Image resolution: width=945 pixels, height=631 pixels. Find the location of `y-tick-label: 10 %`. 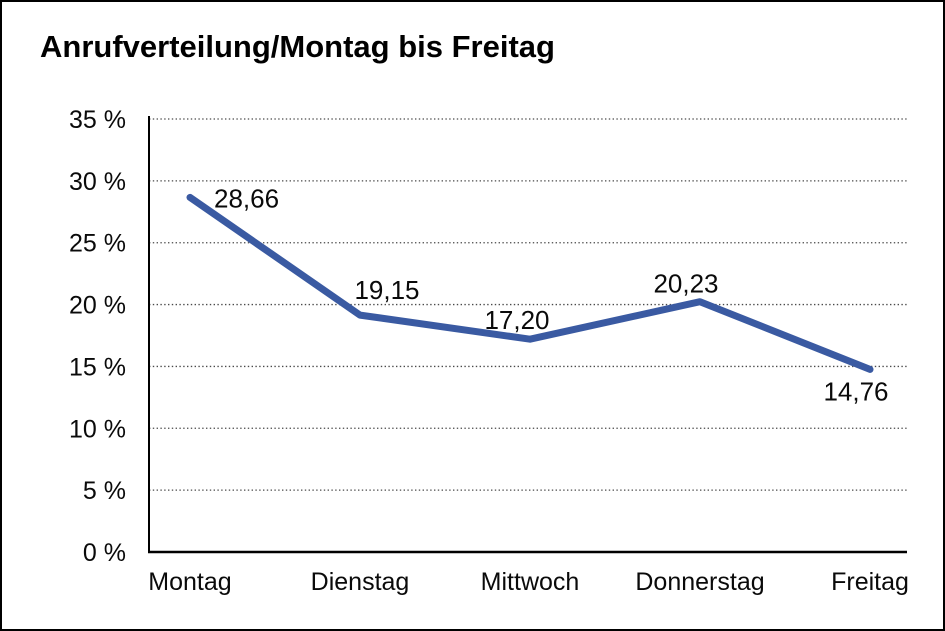

y-tick-label: 10 % is located at coordinates (97, 429).